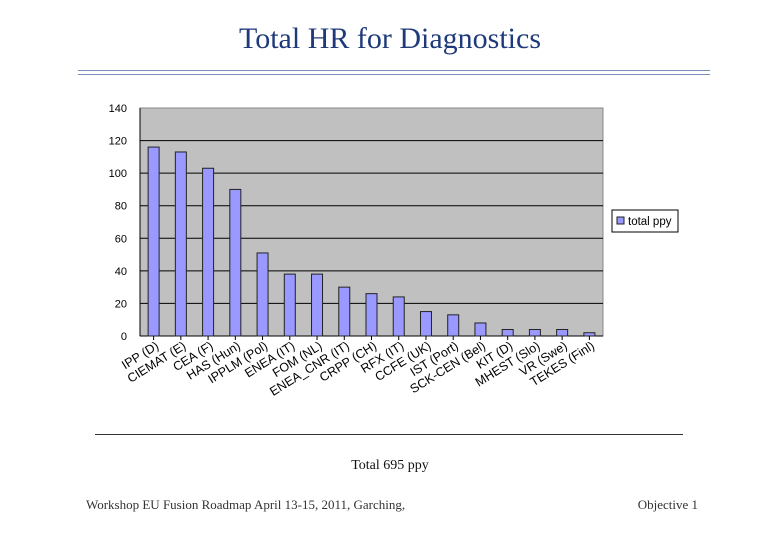  What do you see at coordinates (118, 109) in the screenshot?
I see `y-tick-label: 140` at bounding box center [118, 109].